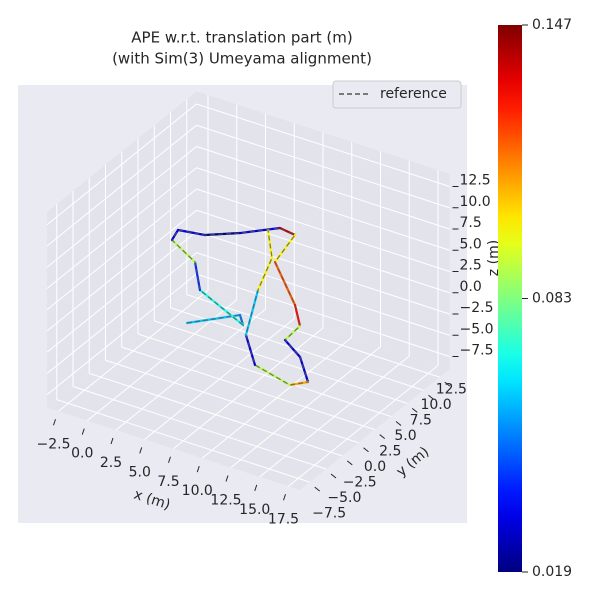  I want to click on colorbar, so click(510, 298).